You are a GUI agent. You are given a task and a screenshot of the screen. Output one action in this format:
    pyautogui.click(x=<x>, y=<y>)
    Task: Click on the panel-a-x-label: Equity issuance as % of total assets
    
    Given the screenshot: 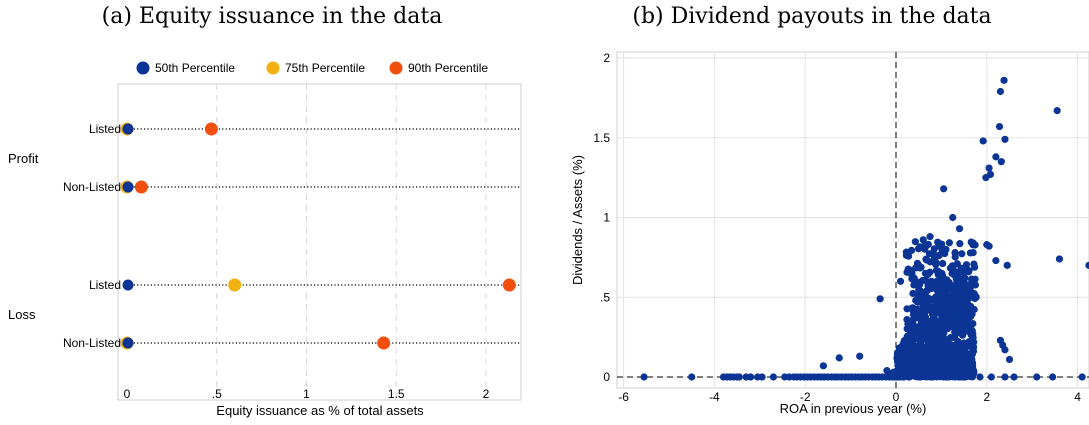 What is the action you would take?
    pyautogui.click(x=320, y=410)
    